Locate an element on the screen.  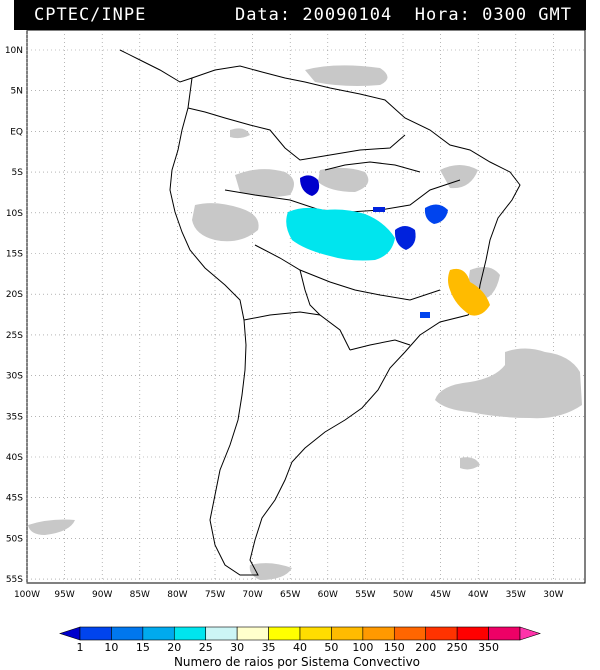
lat-label: 10S is located at coordinates (14, 214).